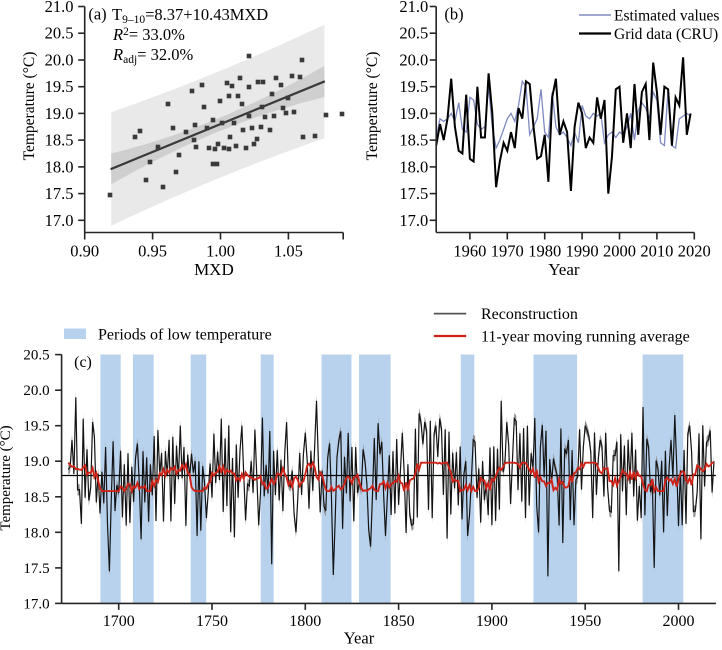 The width and height of the screenshot is (722, 650). Describe the element at coordinates (220, 251) in the screenshot. I see `svg-text: 1.00` at that location.